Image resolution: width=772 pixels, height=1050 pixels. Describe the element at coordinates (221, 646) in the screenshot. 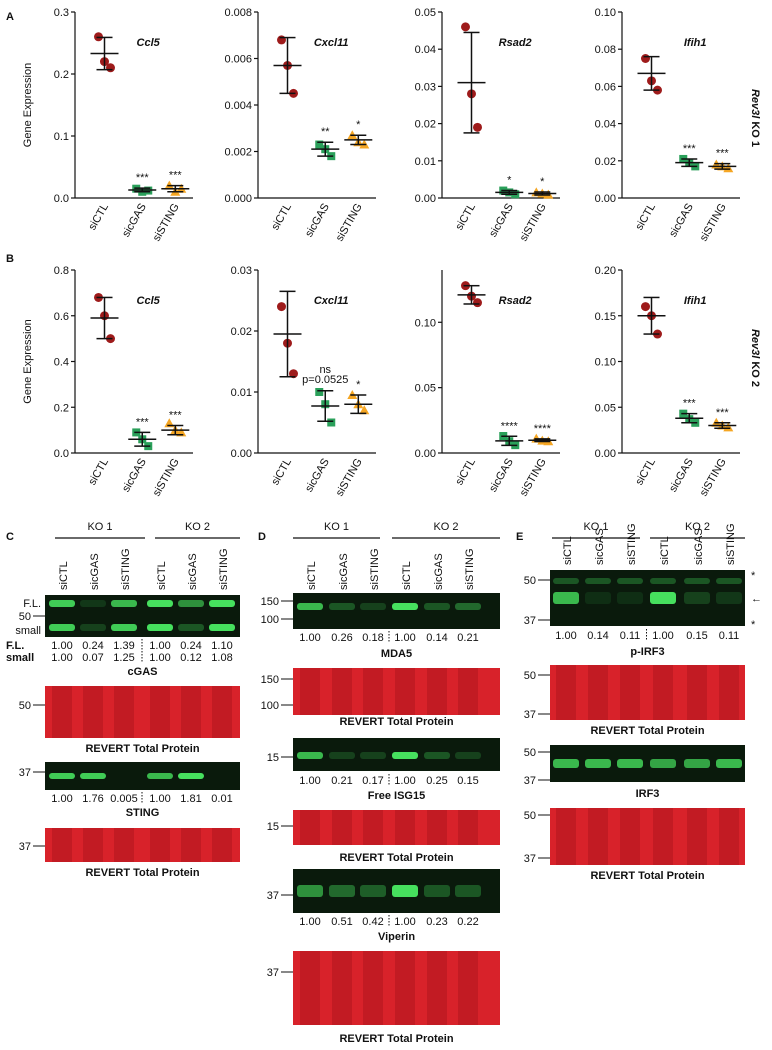

I see `quant-value: 1.10` at that location.